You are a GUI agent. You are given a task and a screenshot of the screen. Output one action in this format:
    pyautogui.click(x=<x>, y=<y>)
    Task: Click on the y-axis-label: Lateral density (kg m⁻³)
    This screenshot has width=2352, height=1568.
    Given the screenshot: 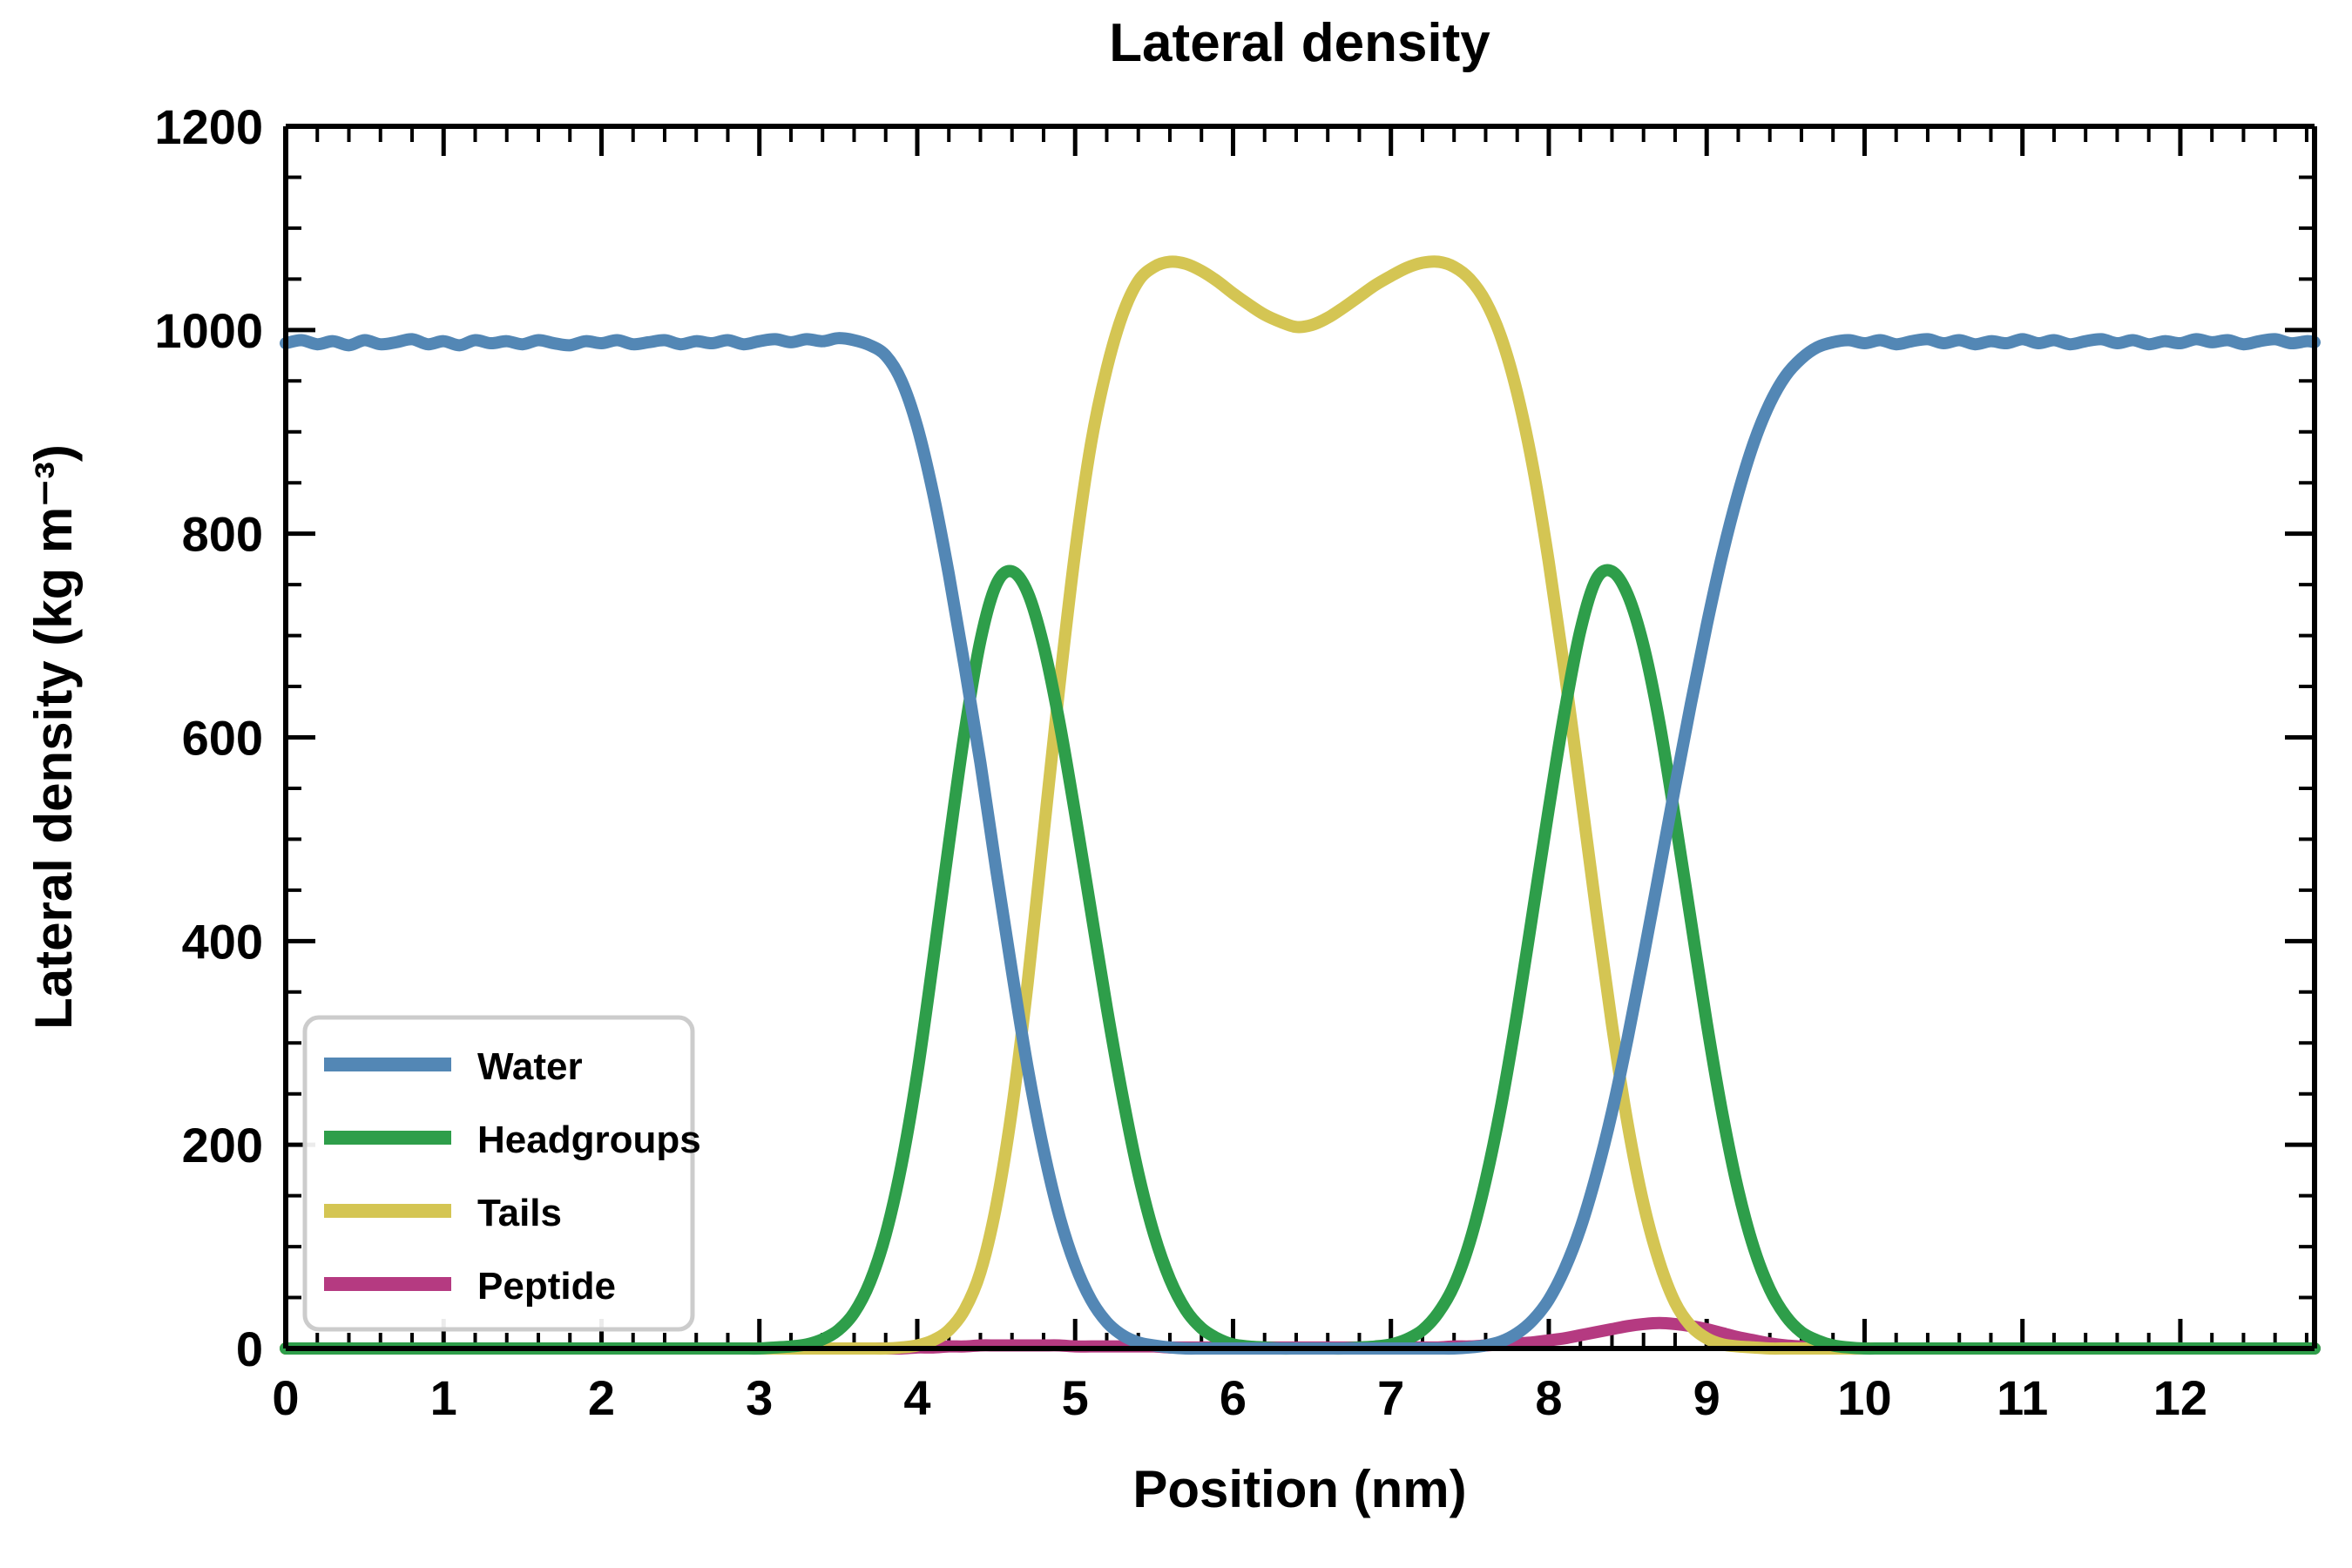 What is the action you would take?
    pyautogui.click(x=53, y=737)
    